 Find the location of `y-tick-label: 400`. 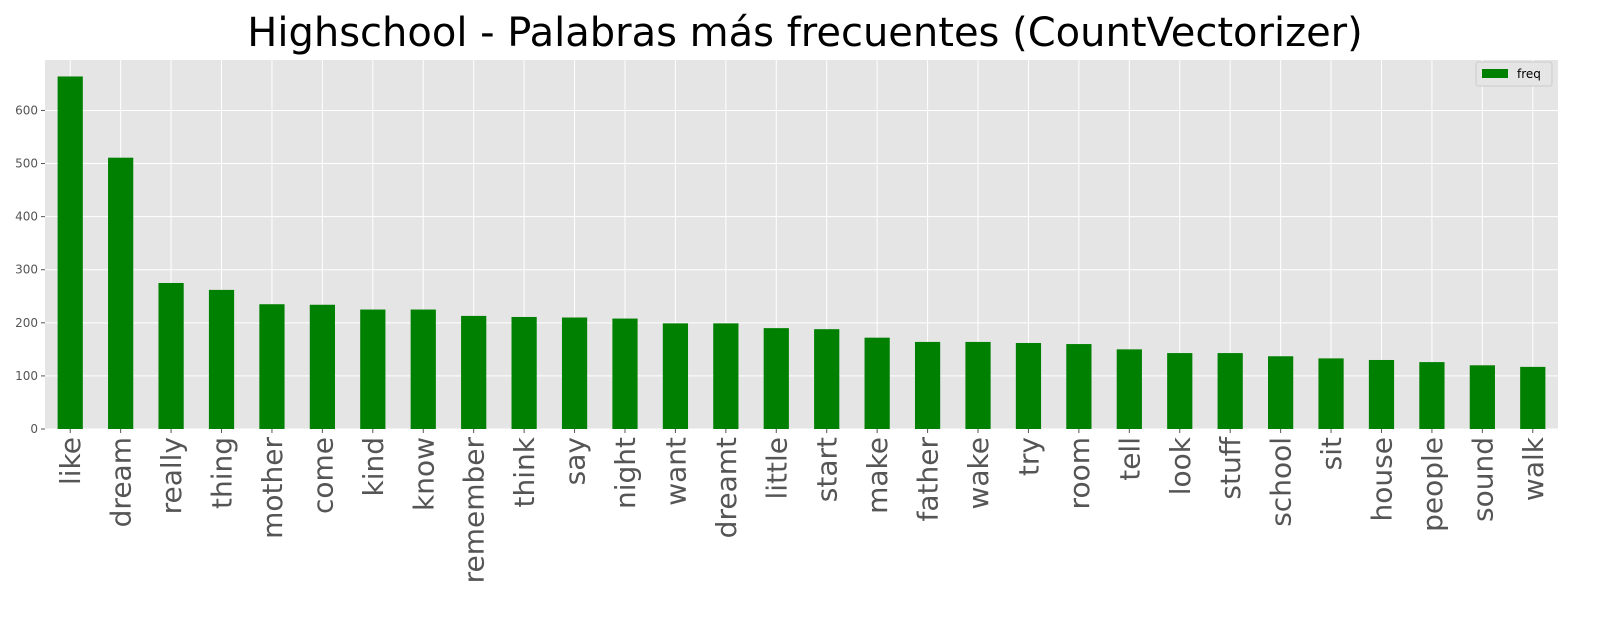

y-tick-label: 400 is located at coordinates (26, 217).